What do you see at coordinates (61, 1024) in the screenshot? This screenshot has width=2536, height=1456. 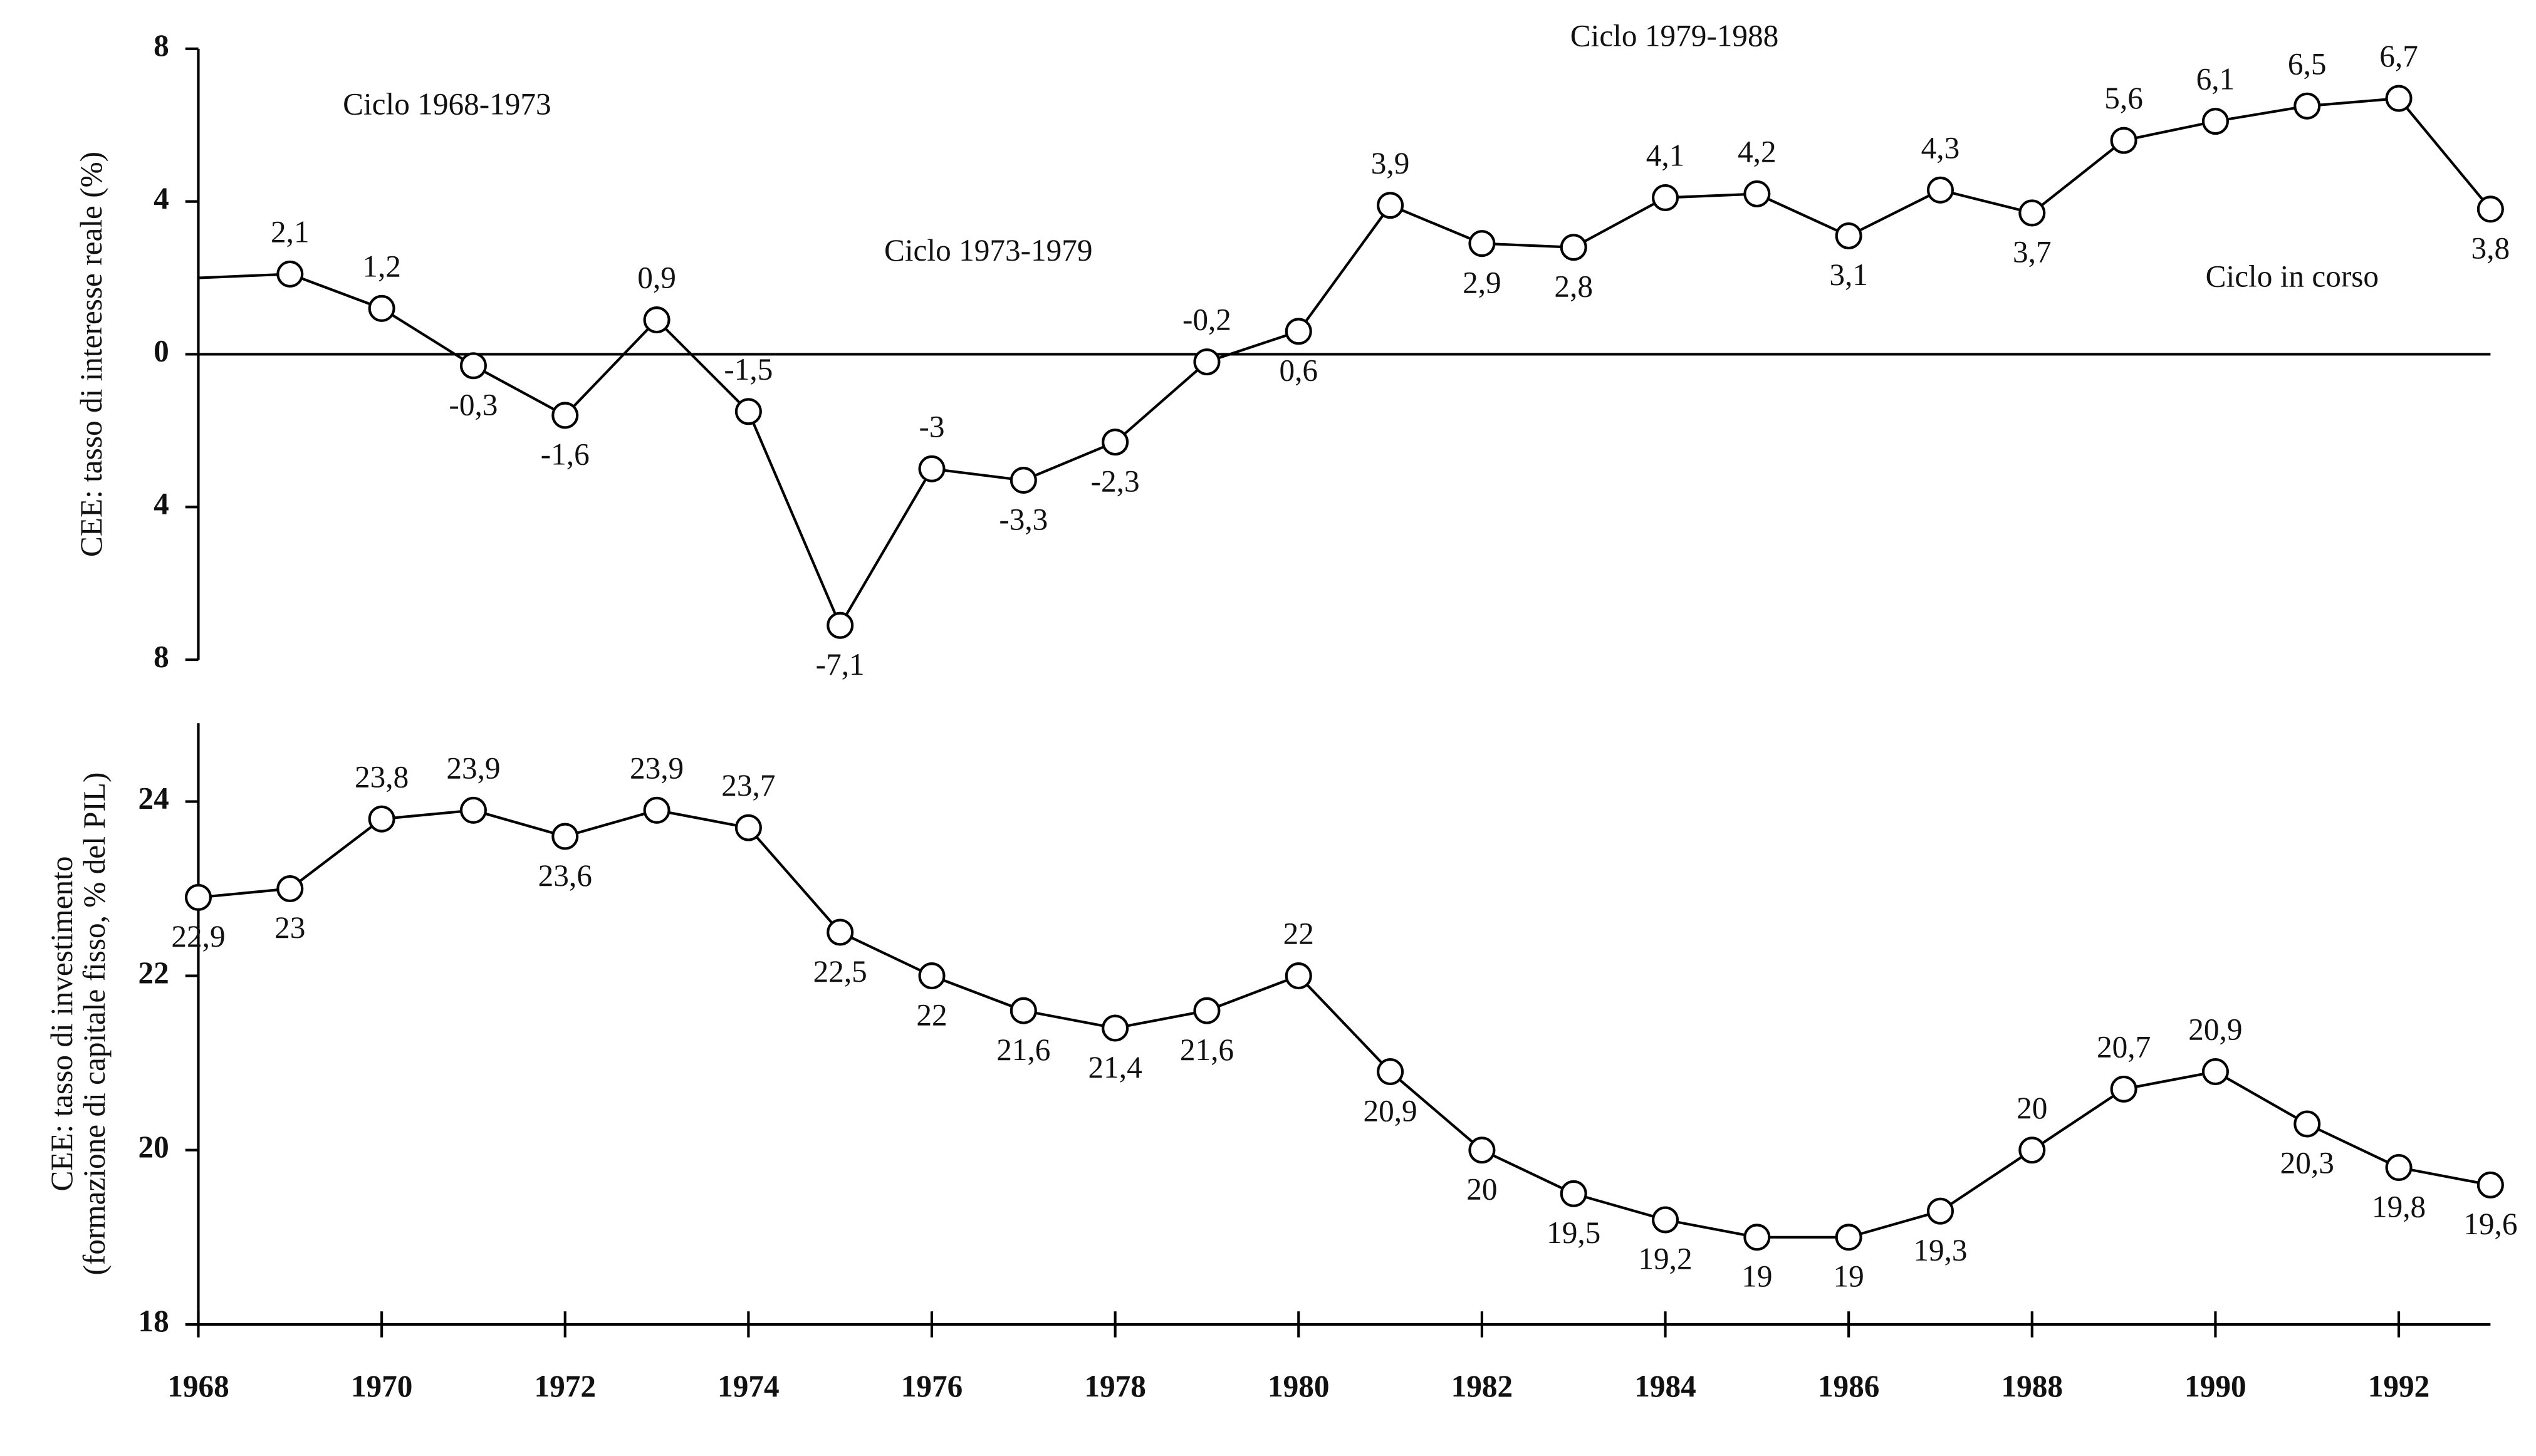 I see `y-axis-title: CEE: tasso di investimento` at bounding box center [61, 1024].